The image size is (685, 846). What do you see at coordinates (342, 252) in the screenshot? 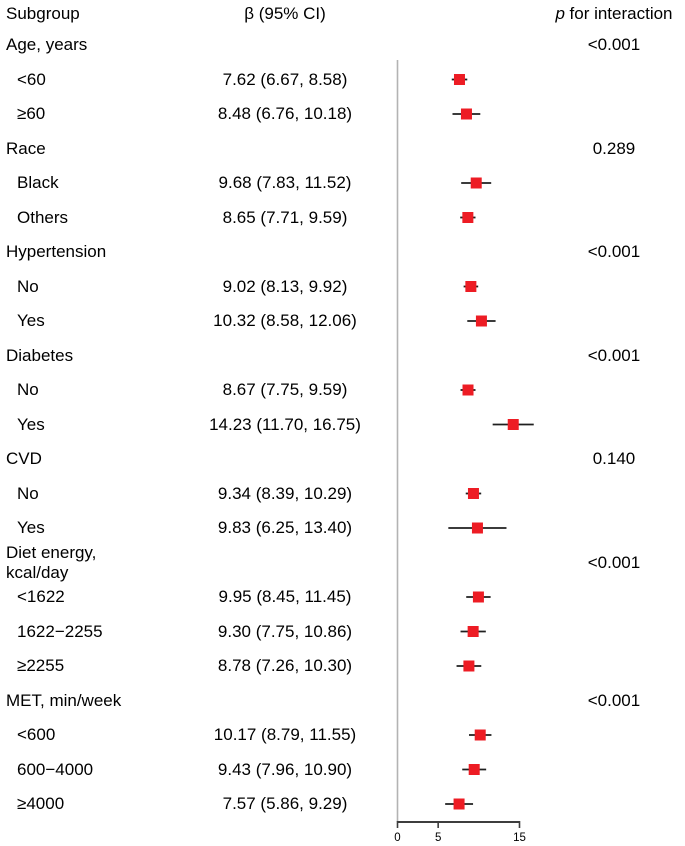
I see `subgroup-row: Hypertension <0.001` at bounding box center [342, 252].